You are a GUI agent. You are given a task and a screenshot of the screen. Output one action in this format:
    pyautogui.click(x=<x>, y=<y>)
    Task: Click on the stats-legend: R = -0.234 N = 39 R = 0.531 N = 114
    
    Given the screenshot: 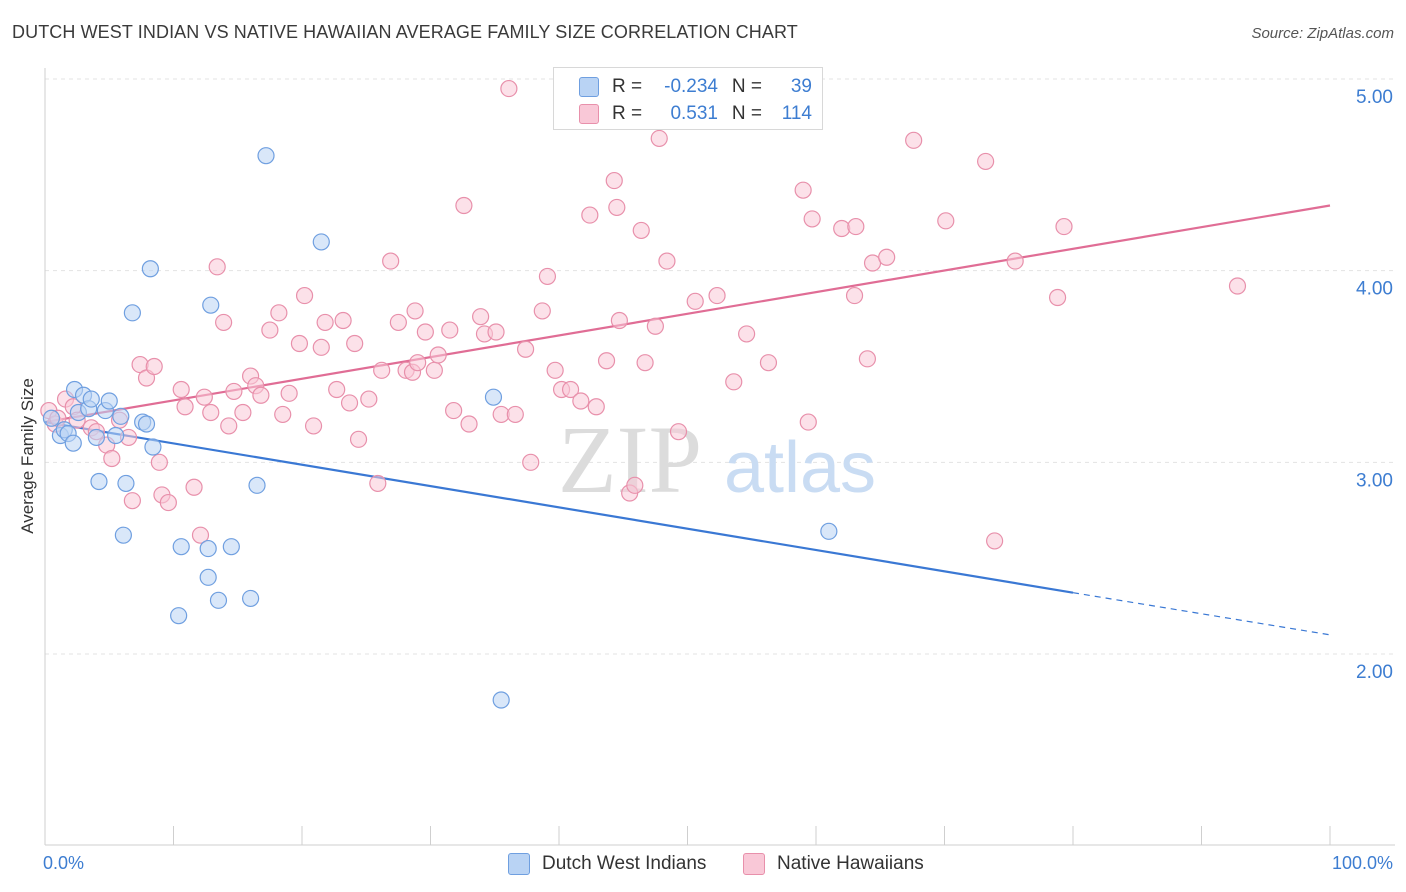 What is the action you would take?
    pyautogui.click(x=688, y=98)
    